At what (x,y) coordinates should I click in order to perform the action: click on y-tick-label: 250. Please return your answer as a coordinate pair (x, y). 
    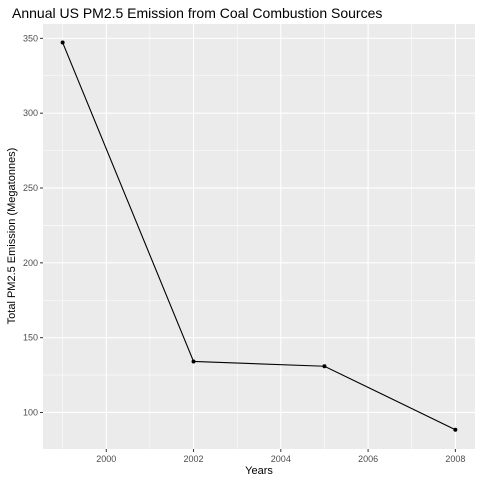
    Looking at the image, I should click on (30, 188).